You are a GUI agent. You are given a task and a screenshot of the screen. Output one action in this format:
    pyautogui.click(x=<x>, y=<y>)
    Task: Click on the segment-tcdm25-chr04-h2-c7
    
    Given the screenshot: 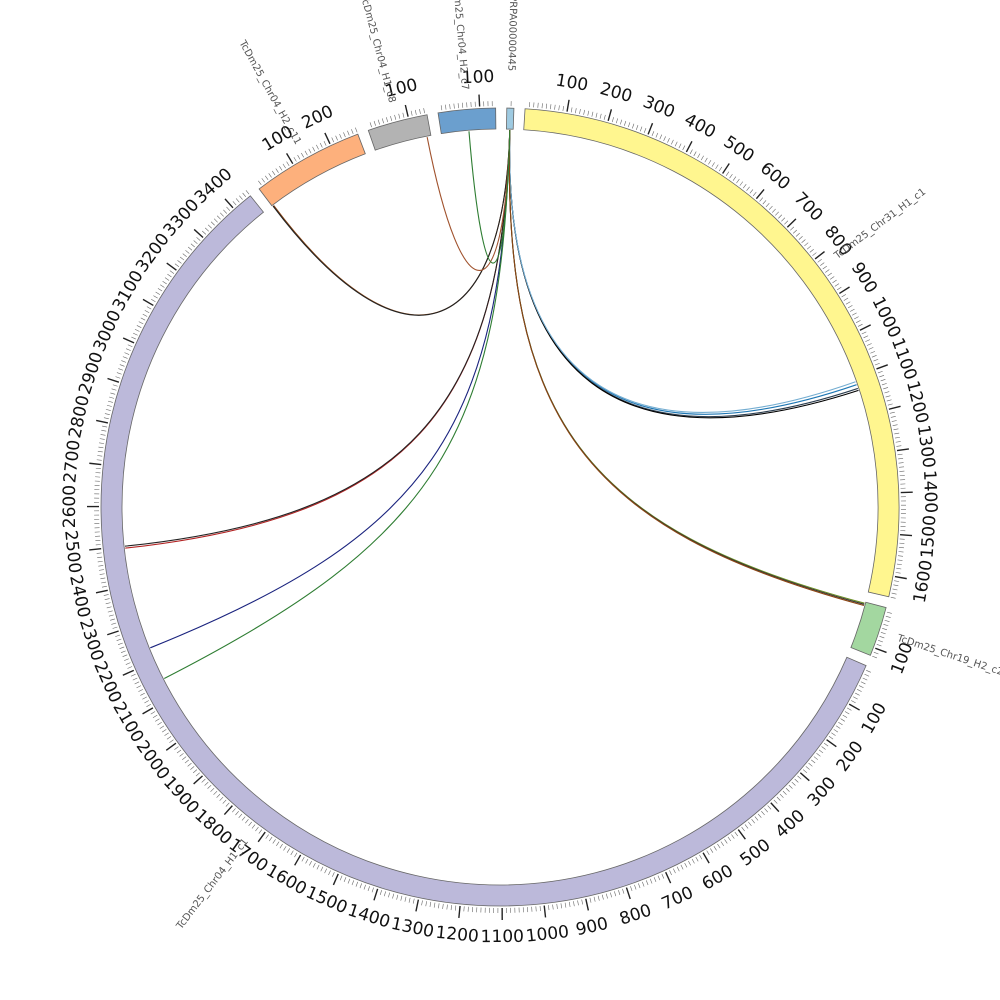 What is the action you would take?
    pyautogui.click(x=467, y=121)
    